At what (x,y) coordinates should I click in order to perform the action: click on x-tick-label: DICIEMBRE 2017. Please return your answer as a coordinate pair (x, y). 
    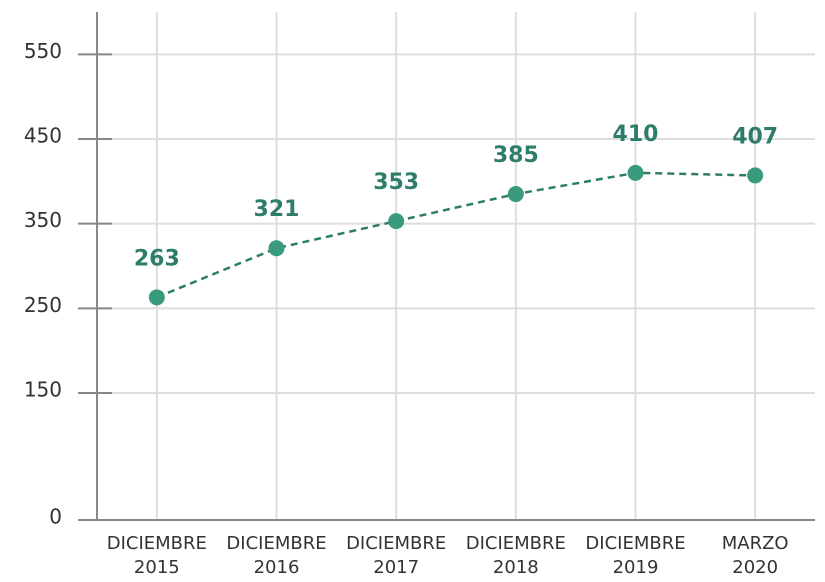
    Looking at the image, I should click on (396, 555).